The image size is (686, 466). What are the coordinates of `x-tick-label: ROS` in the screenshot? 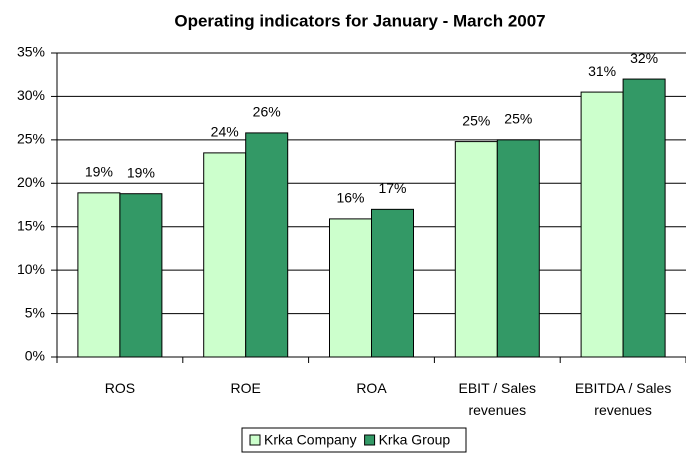 It's located at (120, 388).